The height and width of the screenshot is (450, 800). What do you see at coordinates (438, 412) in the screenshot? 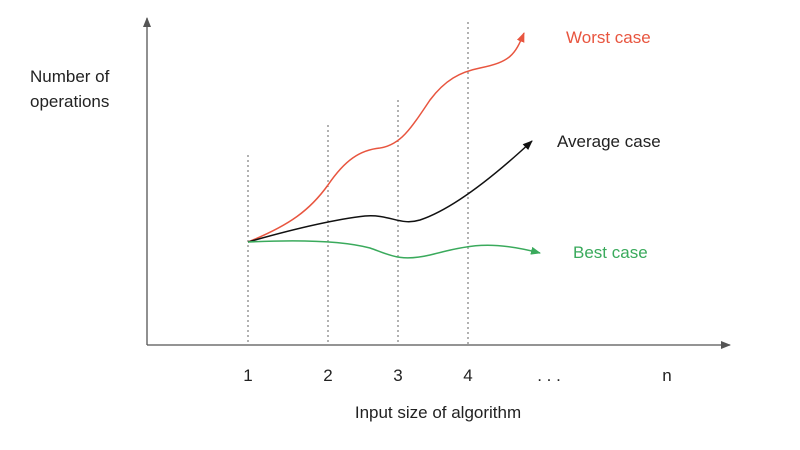
I see `x-axis-label: Input size of algorithm` at bounding box center [438, 412].